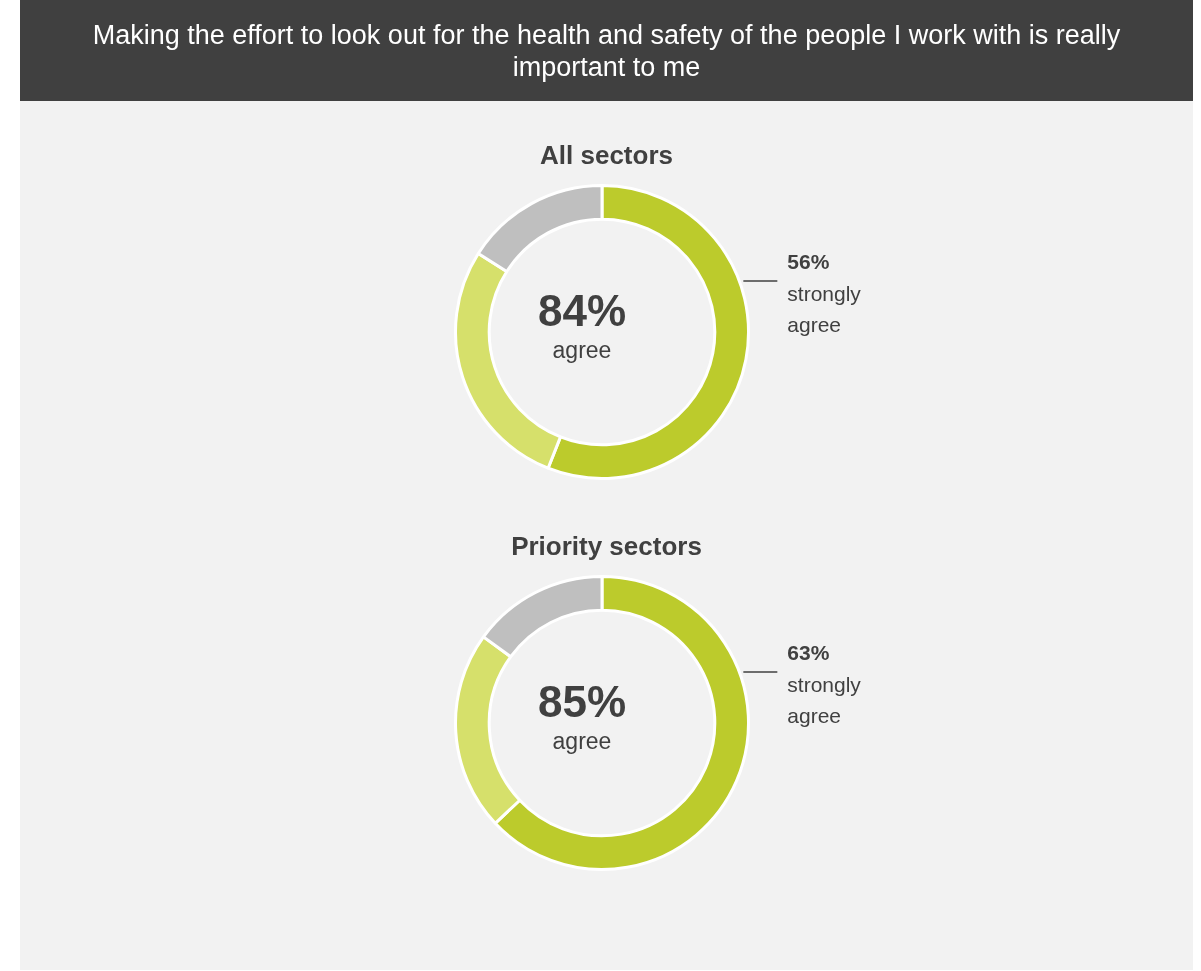 This screenshot has width=1201, height=971. I want to click on text: 85%, so click(582, 702).